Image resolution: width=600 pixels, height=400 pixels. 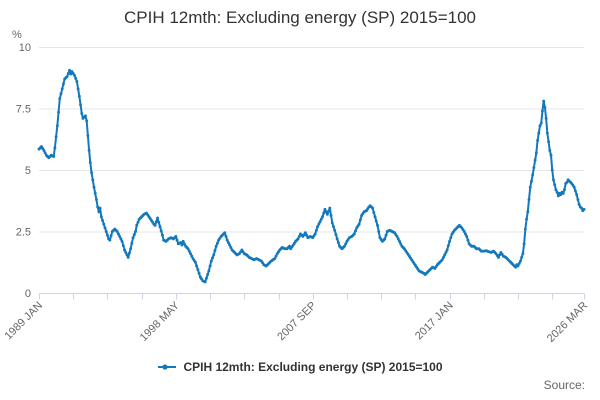 I want to click on line-series-marker-icon, so click(x=167, y=367).